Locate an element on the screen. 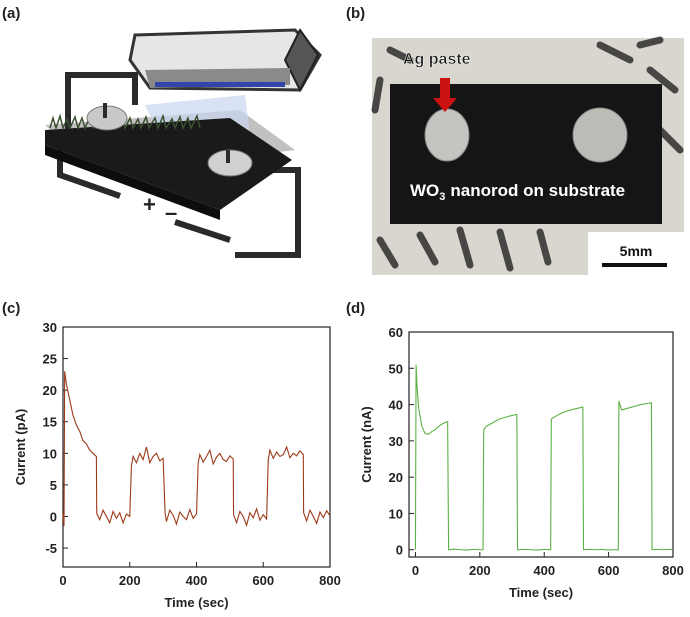  scale-bar-label: 5mm is located at coordinates (636, 251).